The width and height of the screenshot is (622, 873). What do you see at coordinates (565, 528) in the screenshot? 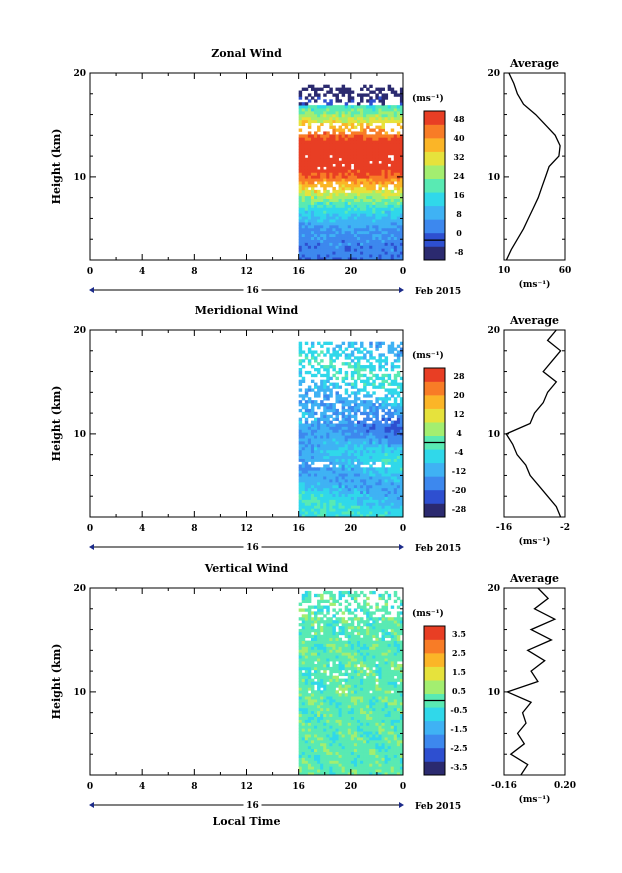
I see `profile-x-tick-label: -2` at bounding box center [565, 528].